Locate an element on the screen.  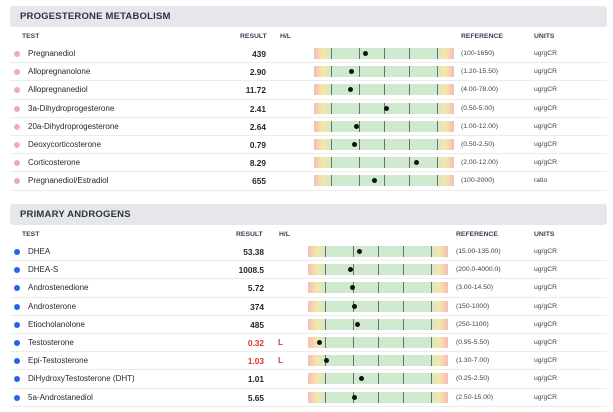
test-name: Testosterone is located at coordinates (51, 342).